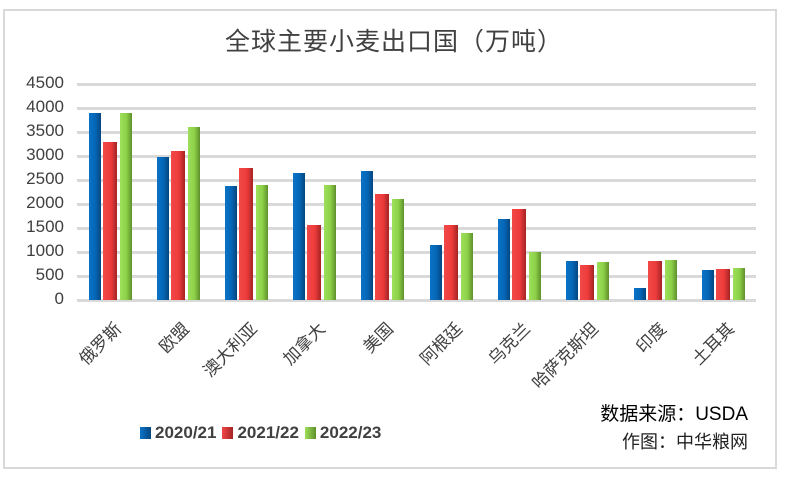  I want to click on y-tick-label: 4000, so click(45, 106).